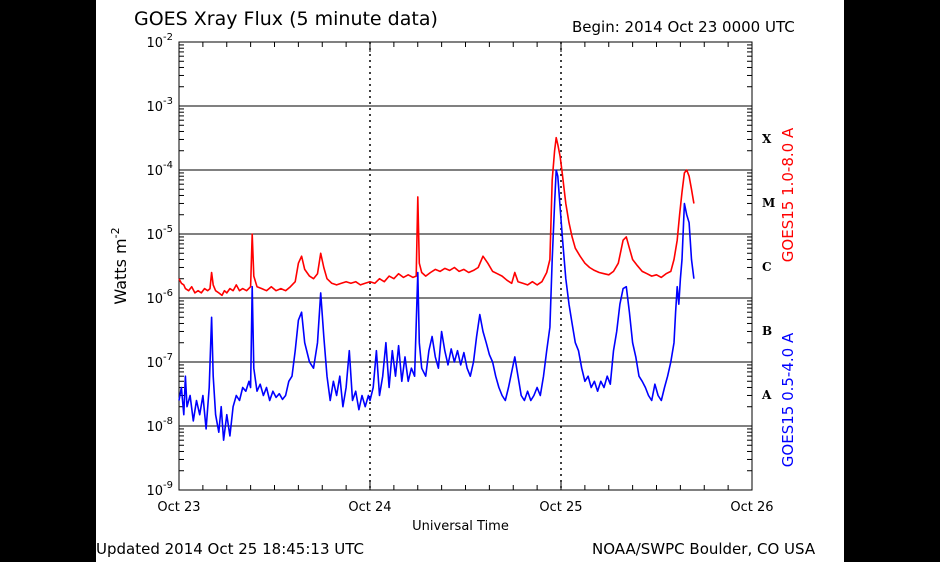 This screenshot has width=940, height=562. What do you see at coordinates (286, 19) in the screenshot?
I see `chart-title: GOES Xray Flux (5 minute data)` at bounding box center [286, 19].